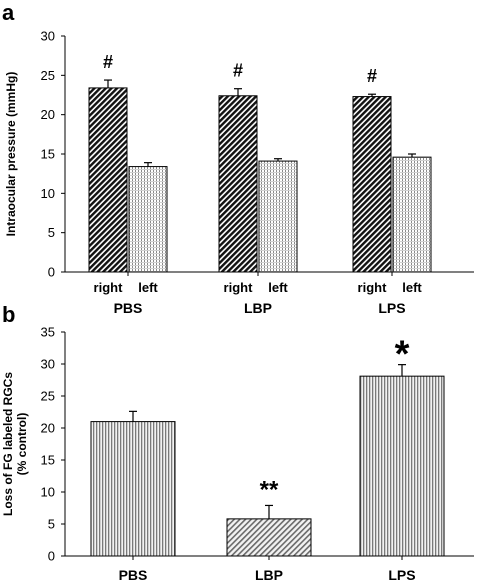  What do you see at coordinates (258, 308) in the screenshot?
I see `a-category-label: LBP` at bounding box center [258, 308].